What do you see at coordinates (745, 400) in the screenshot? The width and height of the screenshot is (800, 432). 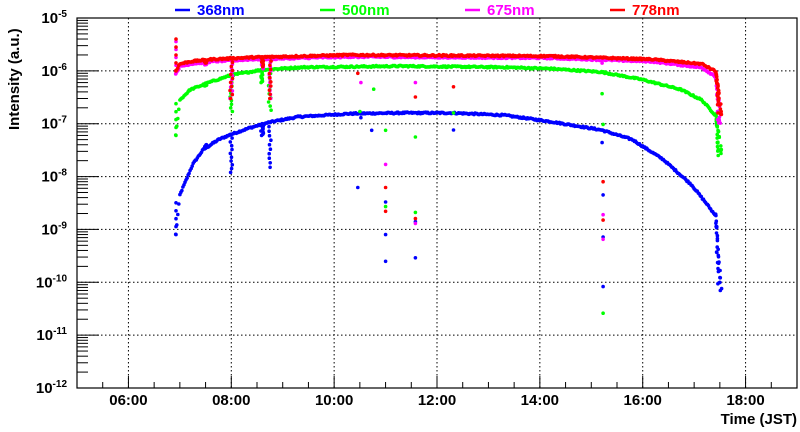 I see `x-tick-label: 18:00` at bounding box center [745, 400].